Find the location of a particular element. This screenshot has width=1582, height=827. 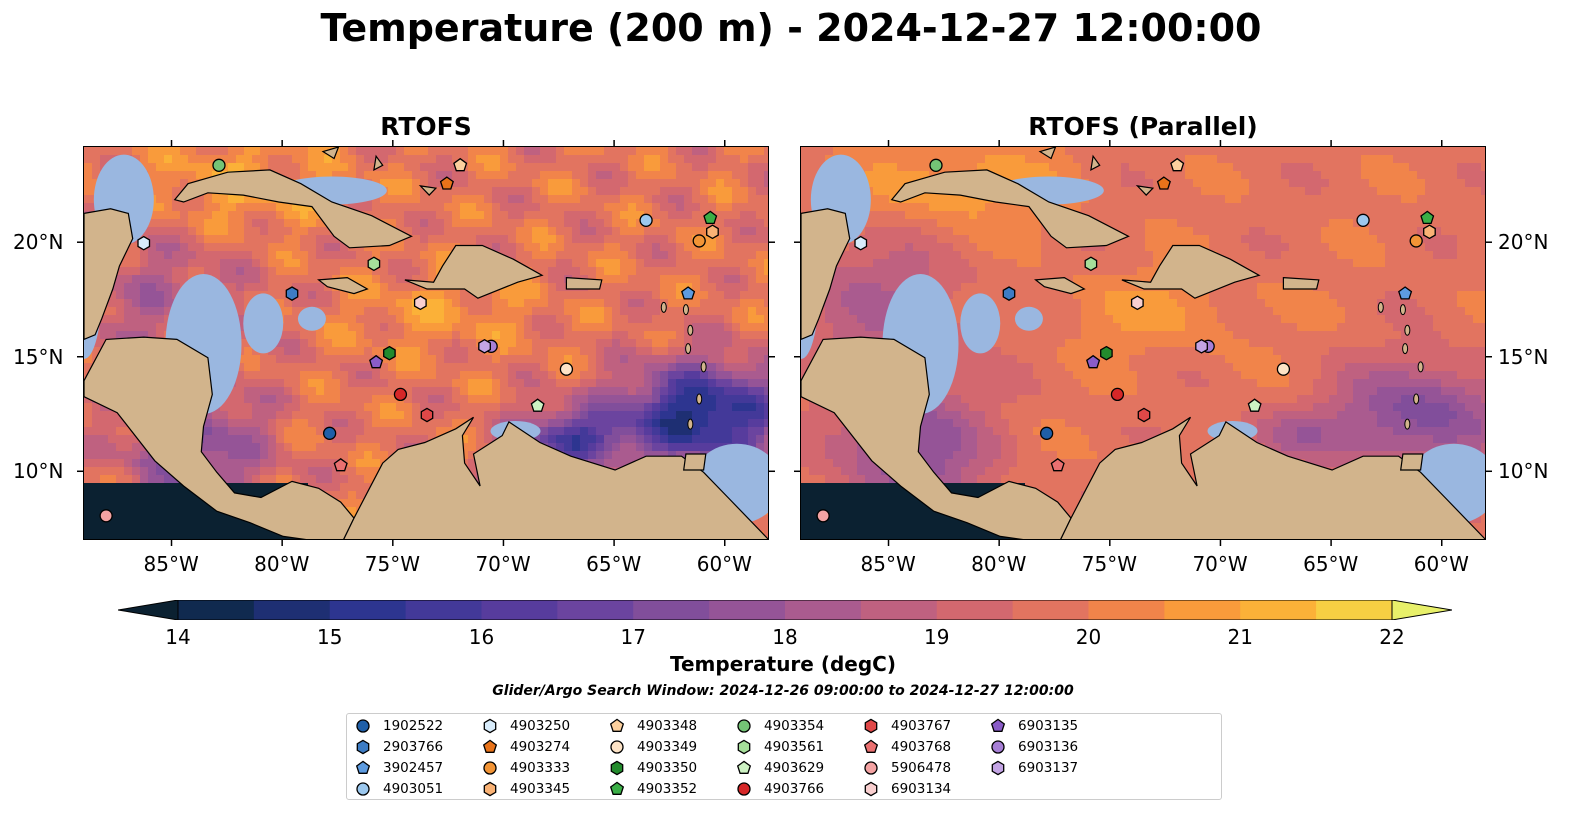

legend-label: 4903352 is located at coordinates (667, 789).